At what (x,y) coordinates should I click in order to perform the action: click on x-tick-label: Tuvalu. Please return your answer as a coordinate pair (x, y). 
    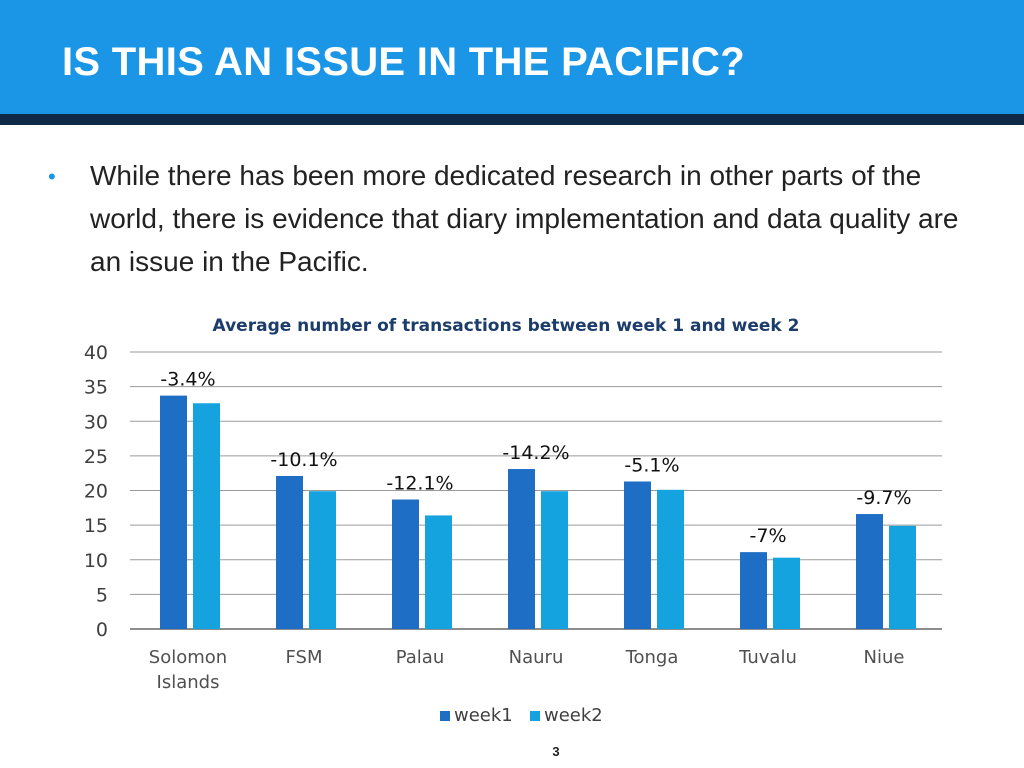
    Looking at the image, I should click on (767, 657).